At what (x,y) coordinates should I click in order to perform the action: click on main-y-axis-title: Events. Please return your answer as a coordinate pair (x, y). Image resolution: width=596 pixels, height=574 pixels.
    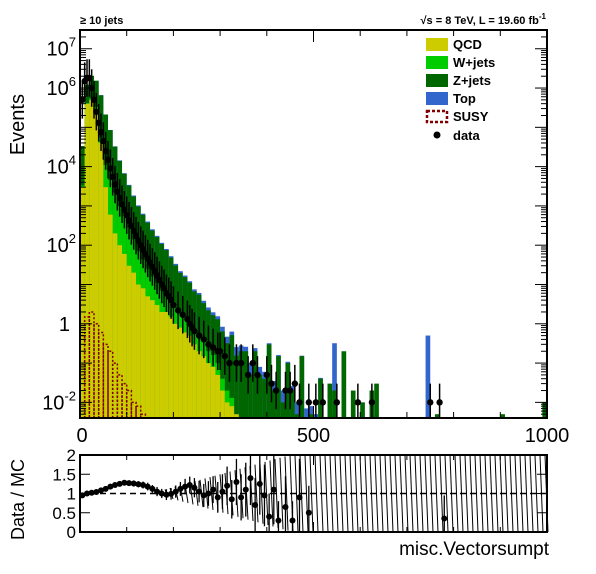
    Looking at the image, I should click on (18, 124).